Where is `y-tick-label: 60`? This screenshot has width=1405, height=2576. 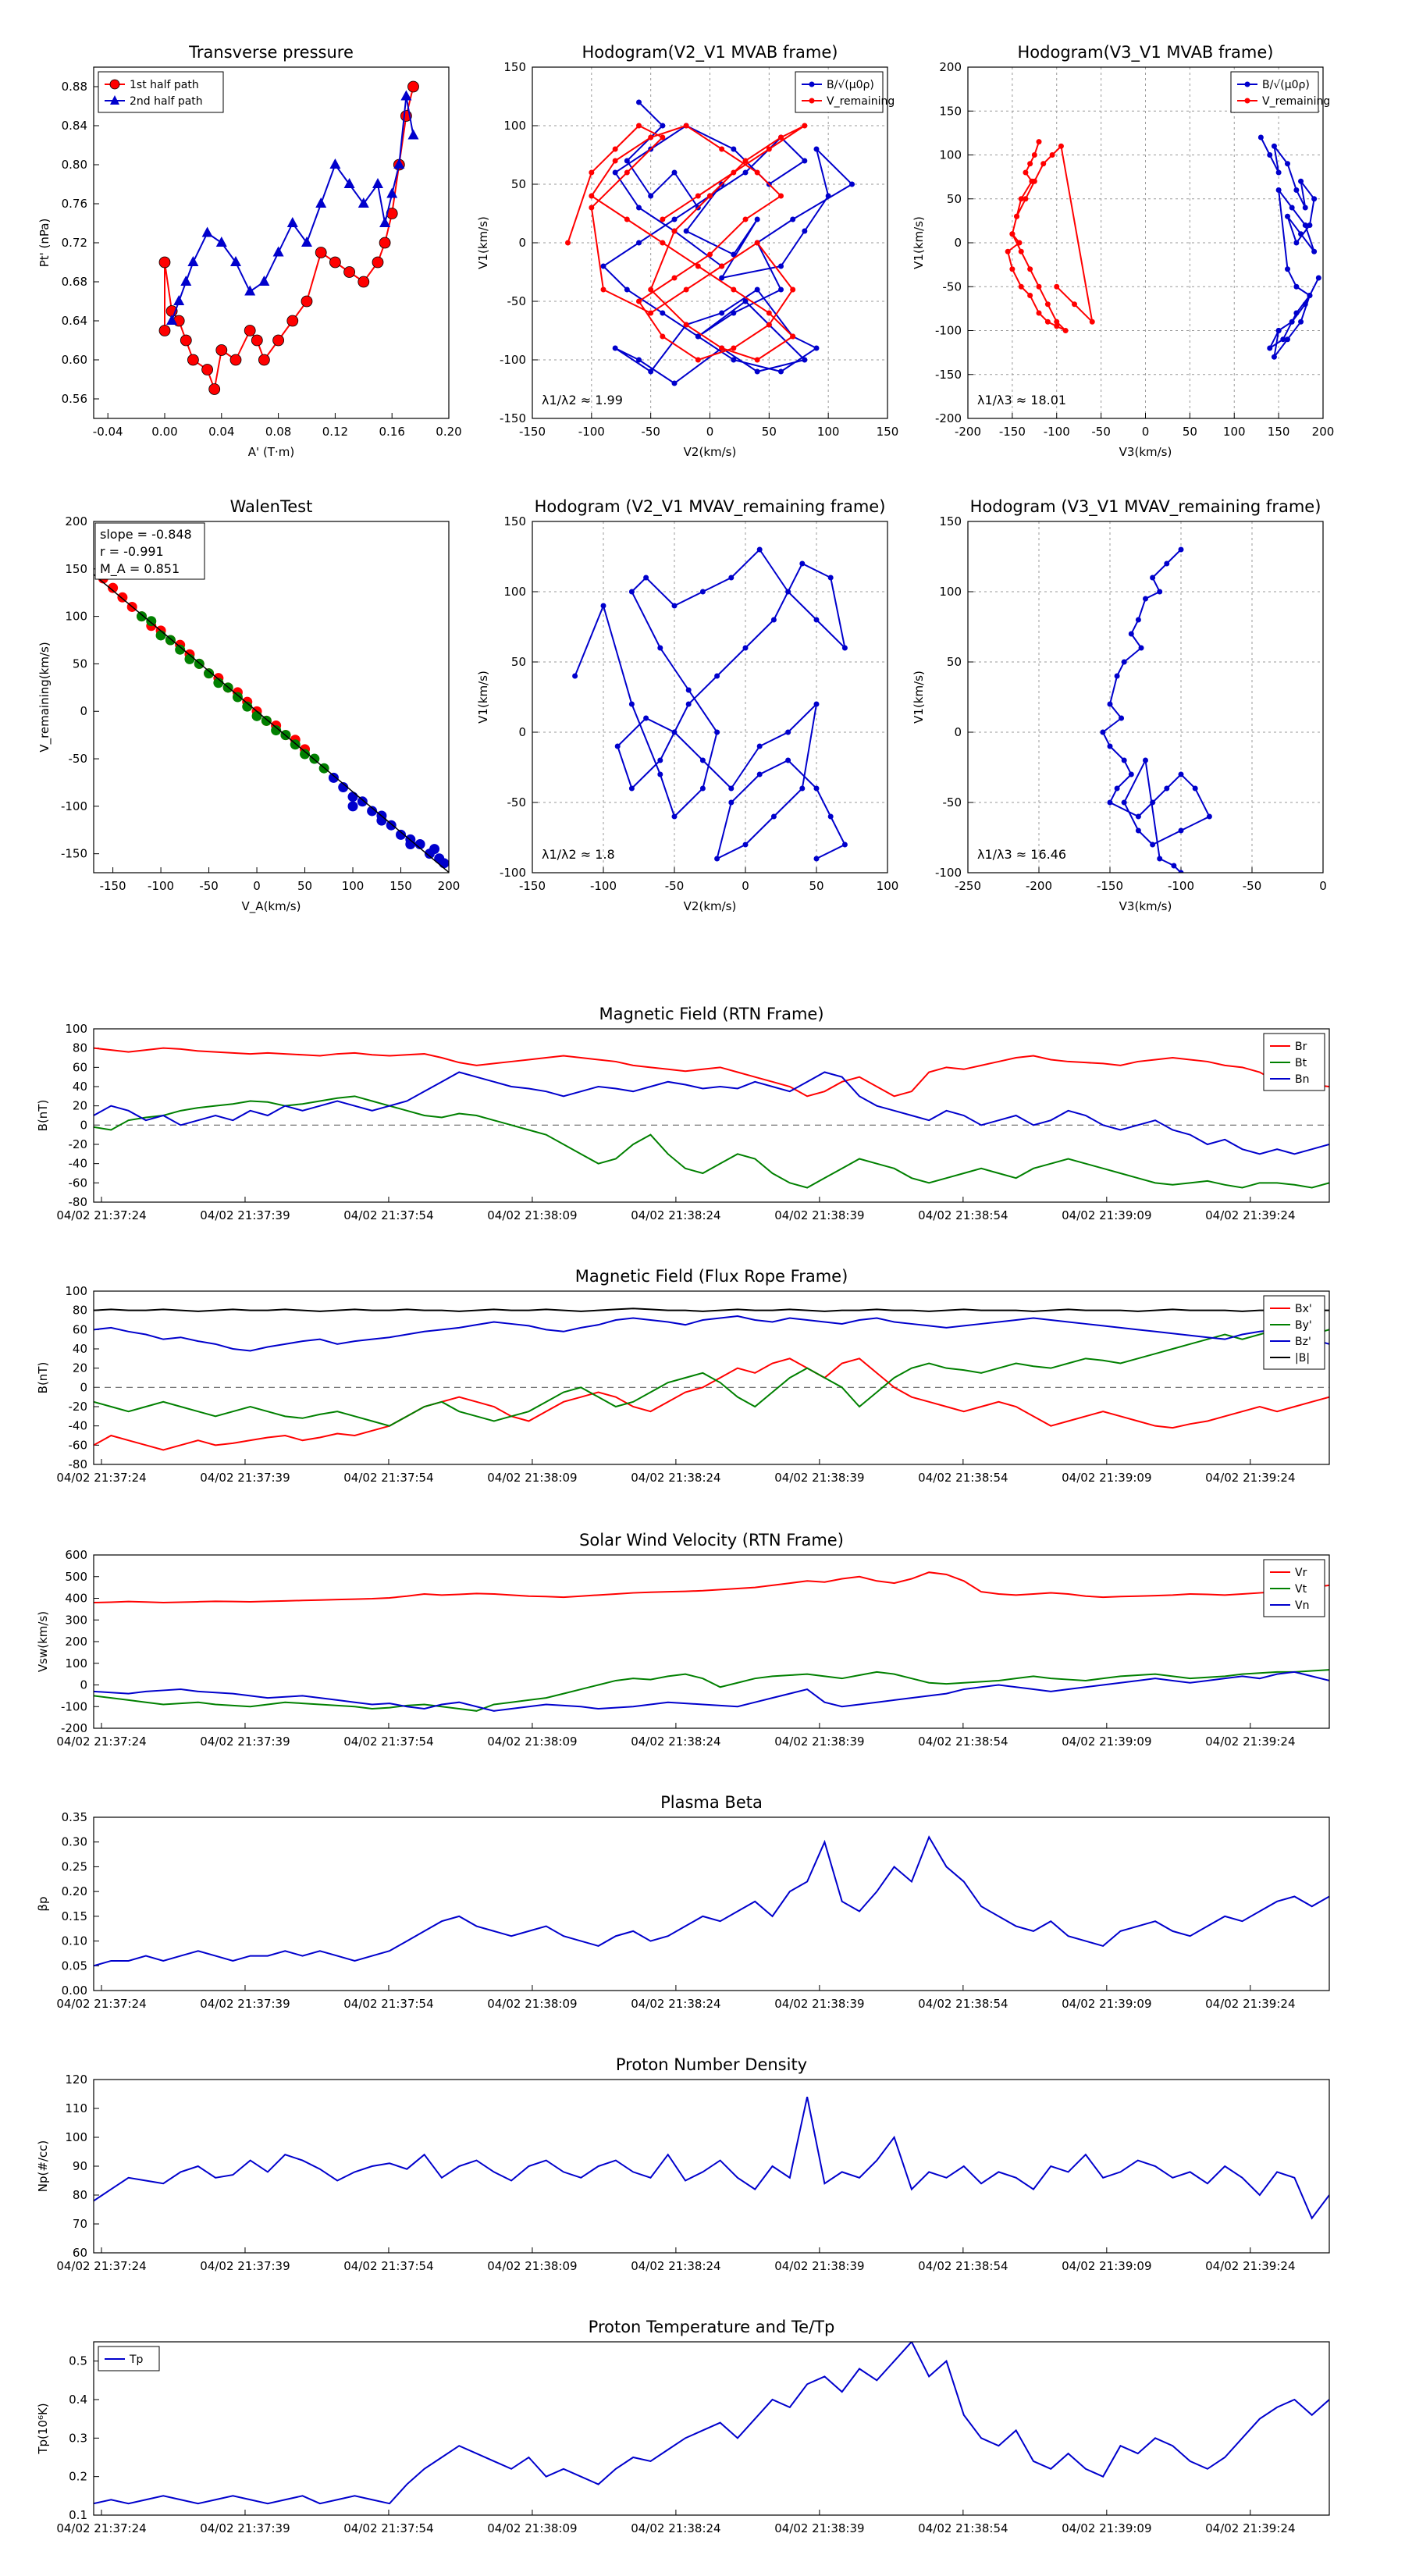 y-tick-label: 60 is located at coordinates (80, 2253).